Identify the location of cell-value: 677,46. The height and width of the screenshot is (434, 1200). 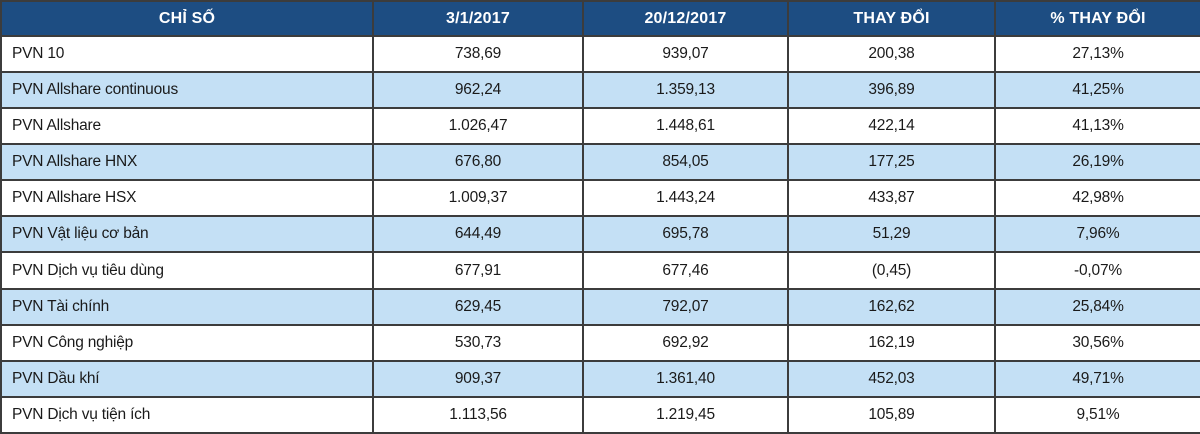
(685, 270).